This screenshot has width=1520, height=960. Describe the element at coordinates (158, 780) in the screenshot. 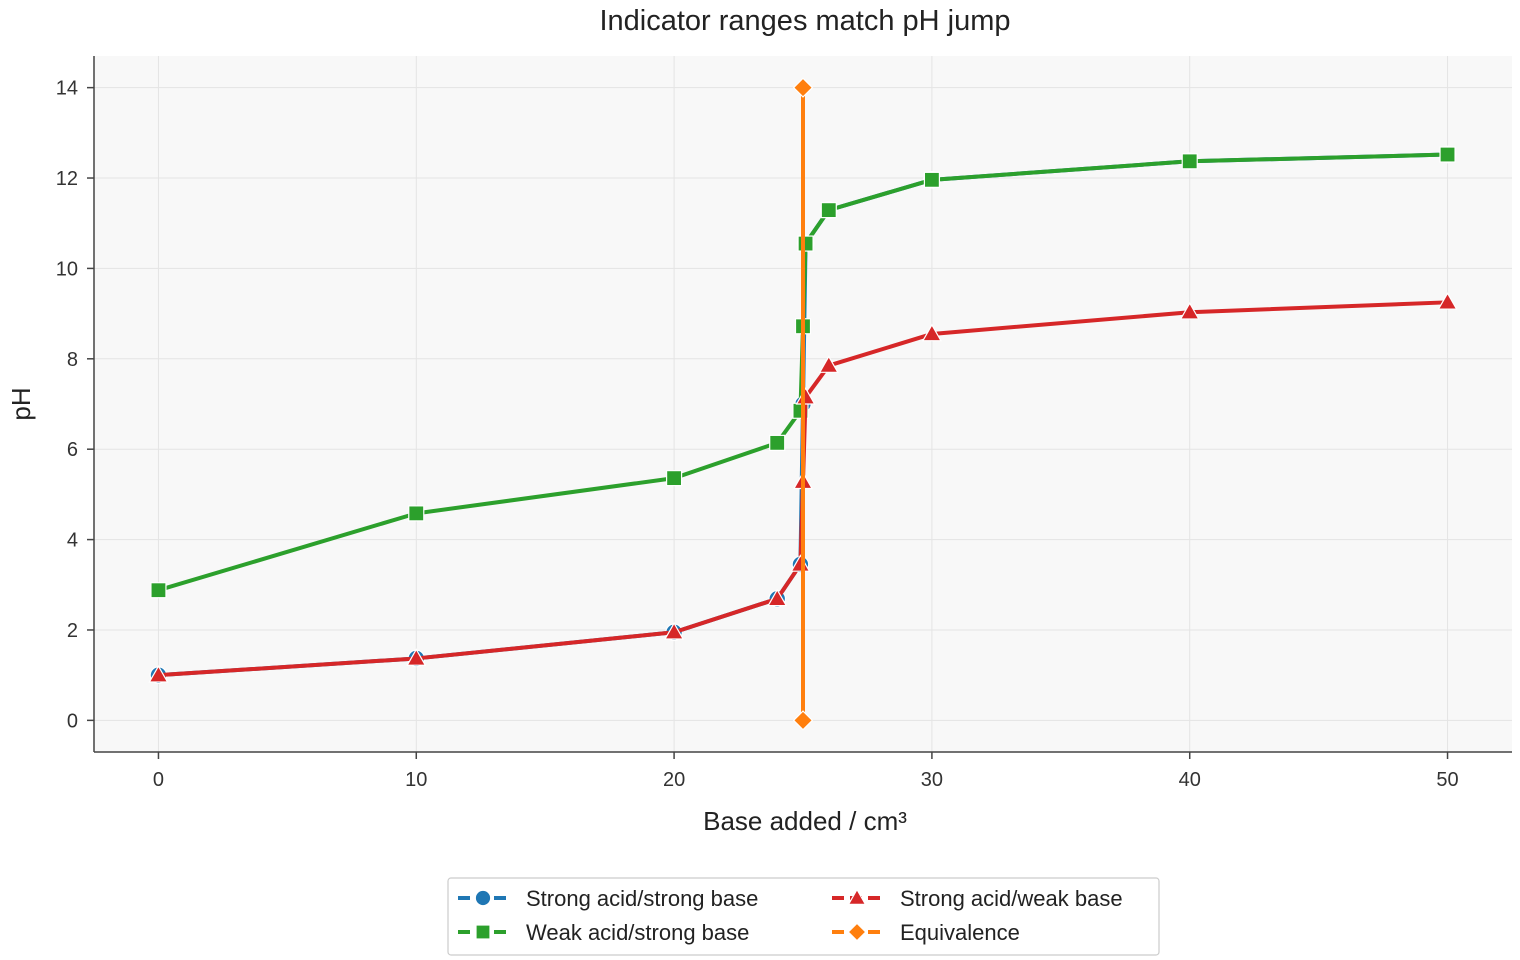

I see `x-tick-label: 0` at that location.